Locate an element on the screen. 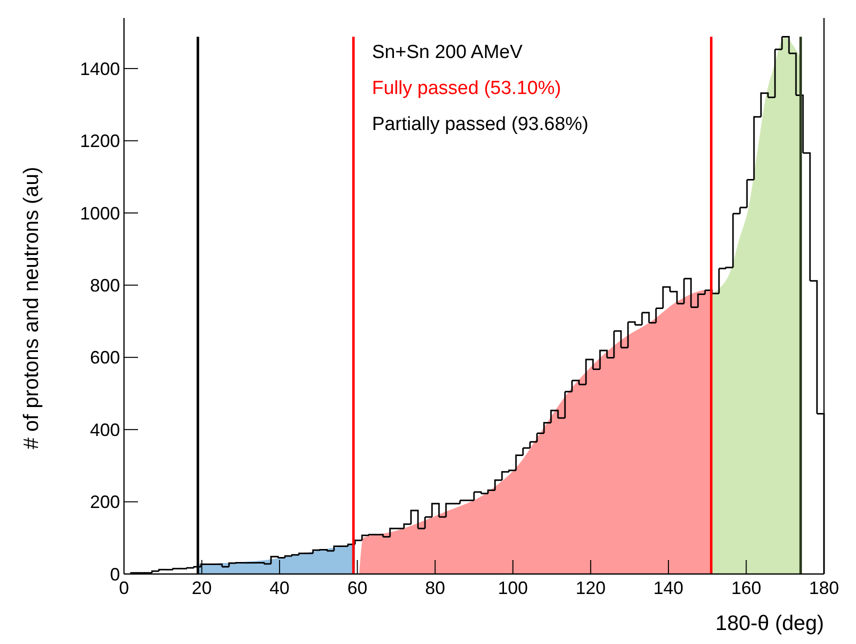  x-tick-label: 60 is located at coordinates (357, 588).